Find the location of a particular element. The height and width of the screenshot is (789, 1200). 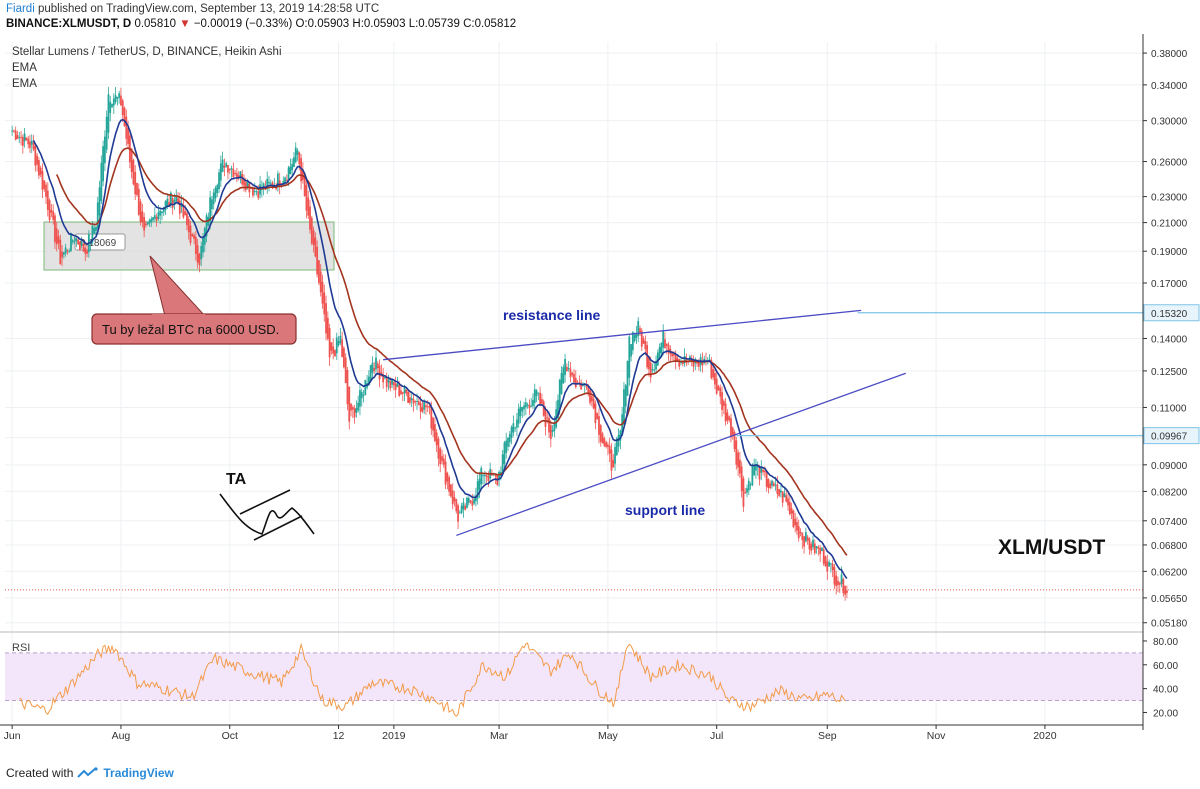

created-with-text: Created with is located at coordinates (40, 773).